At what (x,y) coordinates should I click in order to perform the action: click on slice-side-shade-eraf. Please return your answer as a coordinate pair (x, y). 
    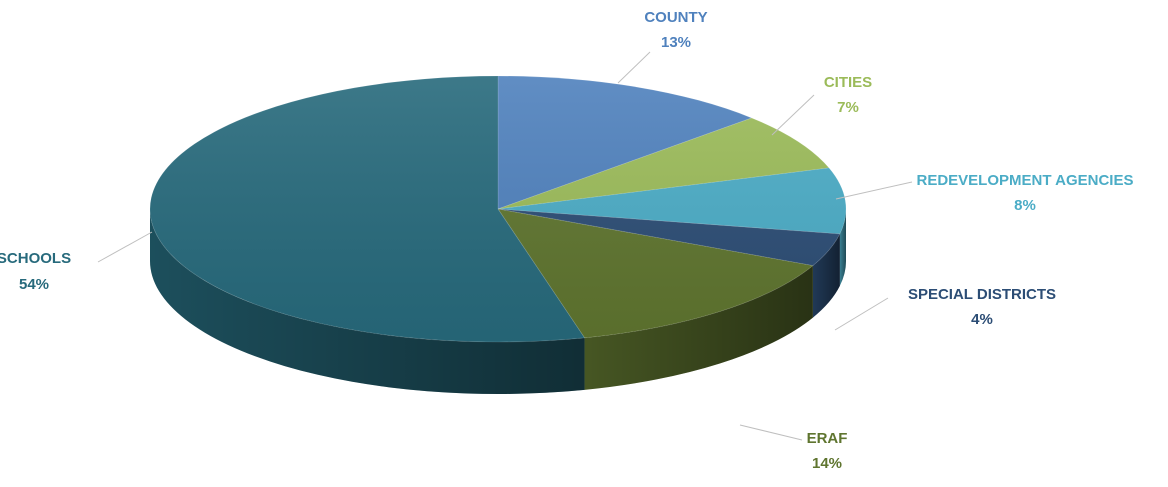
    Looking at the image, I should click on (698, 327).